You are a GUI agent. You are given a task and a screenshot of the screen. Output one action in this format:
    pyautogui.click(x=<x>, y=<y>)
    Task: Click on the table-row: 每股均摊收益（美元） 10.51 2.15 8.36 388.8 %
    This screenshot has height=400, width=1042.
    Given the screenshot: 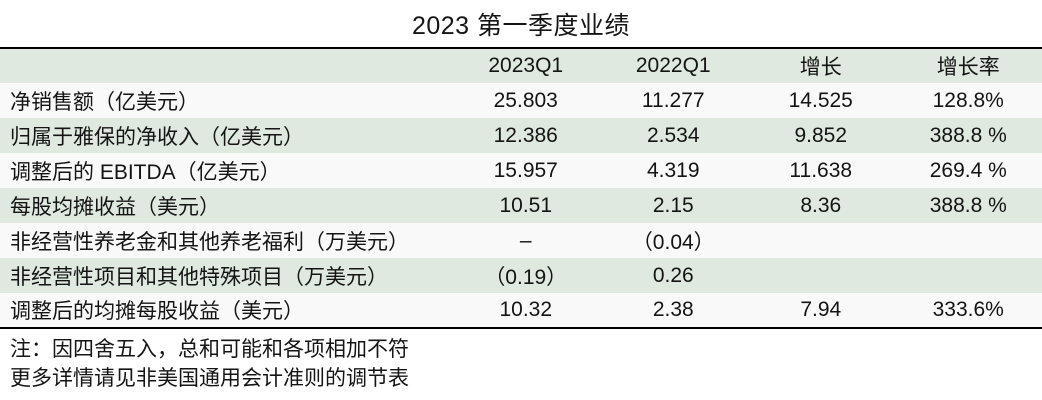 What is the action you would take?
    pyautogui.click(x=521, y=205)
    